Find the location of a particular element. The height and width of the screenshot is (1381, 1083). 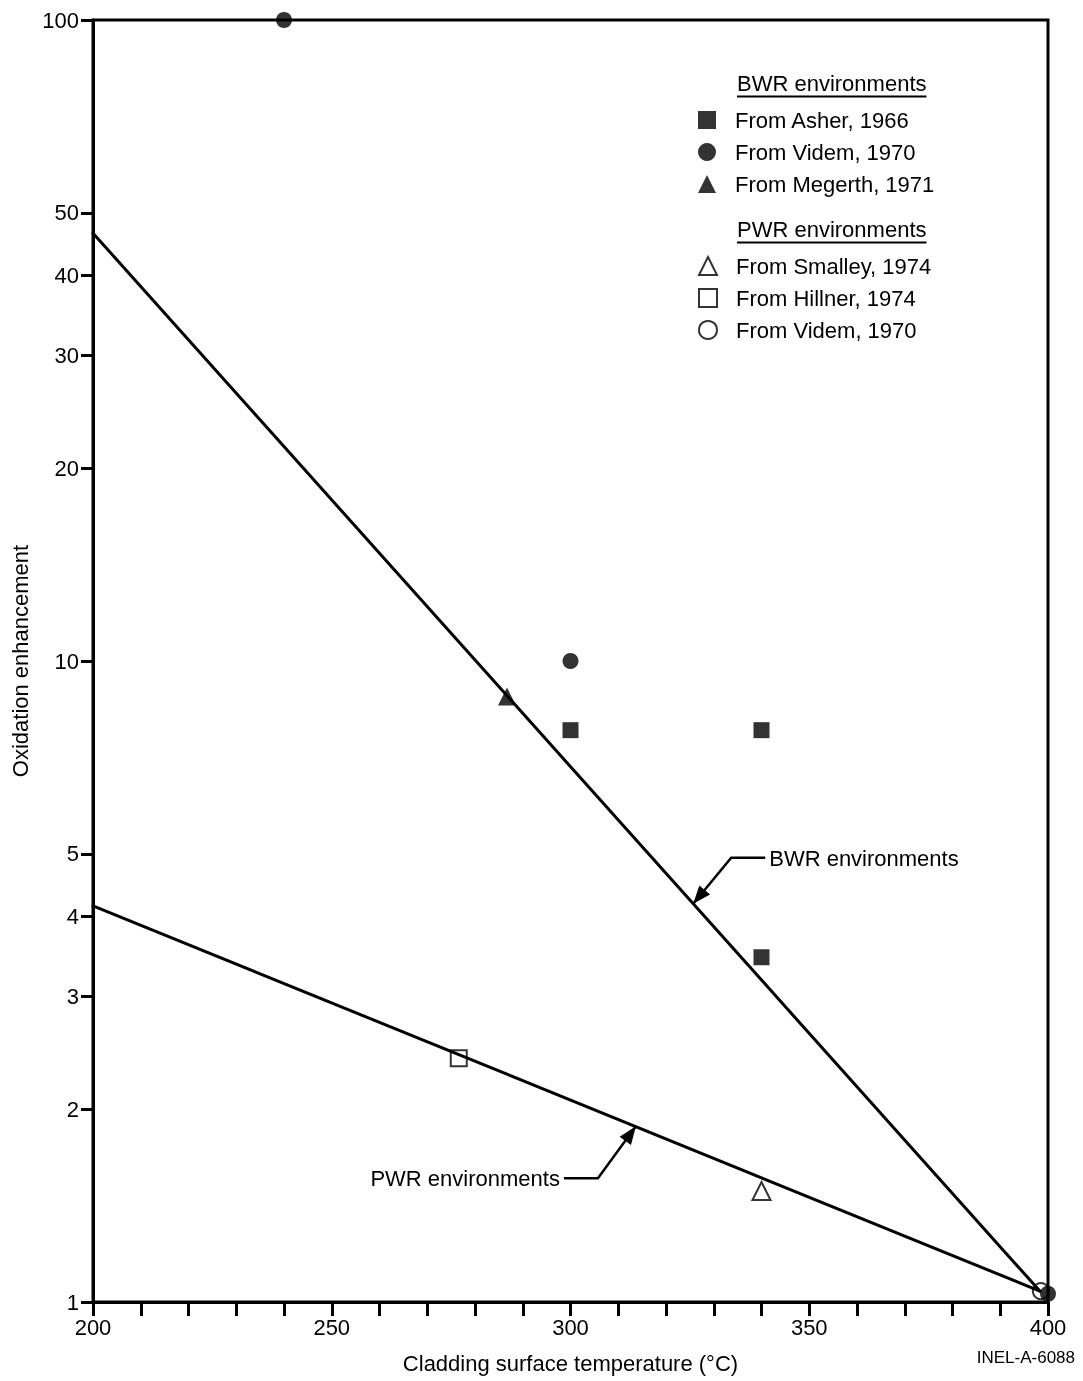

legend-label: From Smalley, 1974 is located at coordinates (834, 266).